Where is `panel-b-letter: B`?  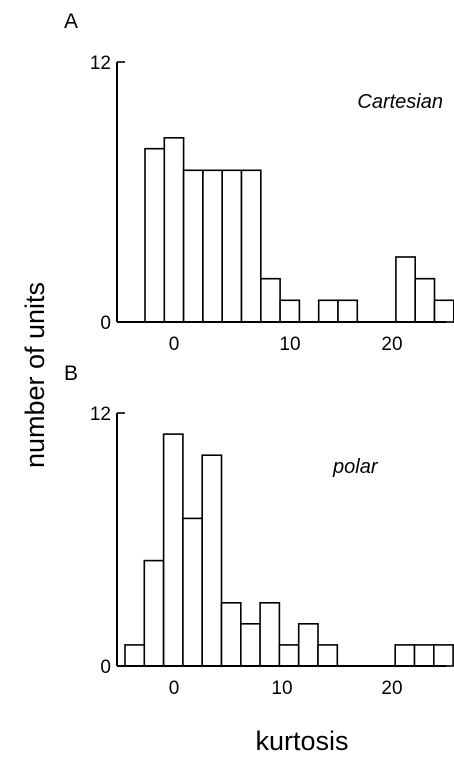 panel-b-letter: B is located at coordinates (71, 373).